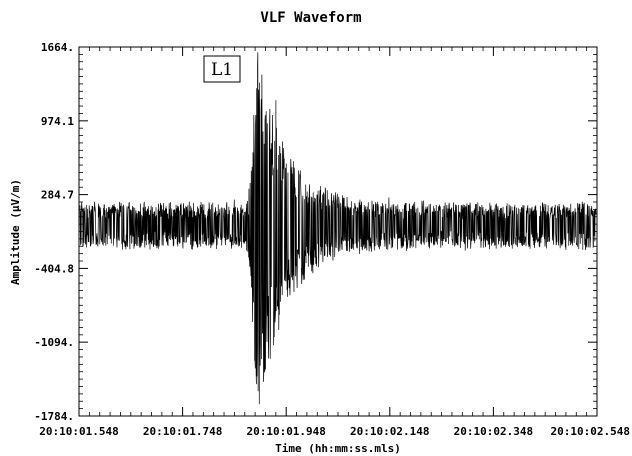  I want to click on y-tick-label: 284.7, so click(57, 195).